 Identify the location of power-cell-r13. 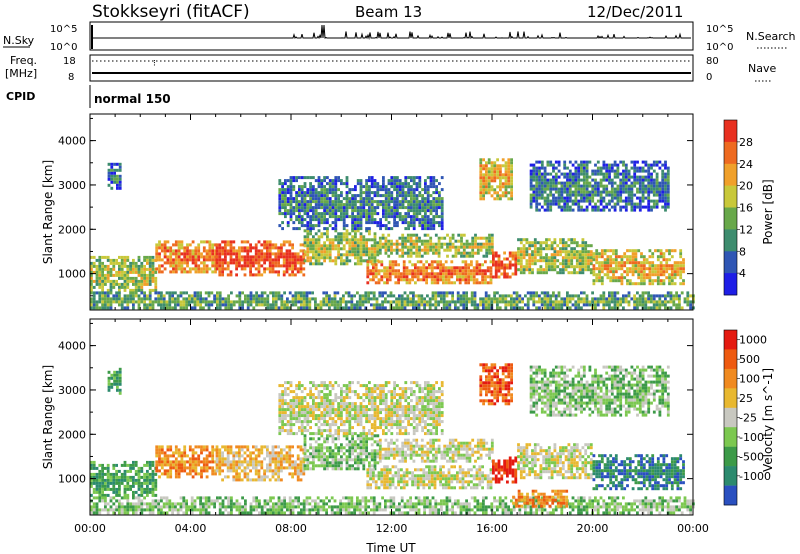
(511, 196).